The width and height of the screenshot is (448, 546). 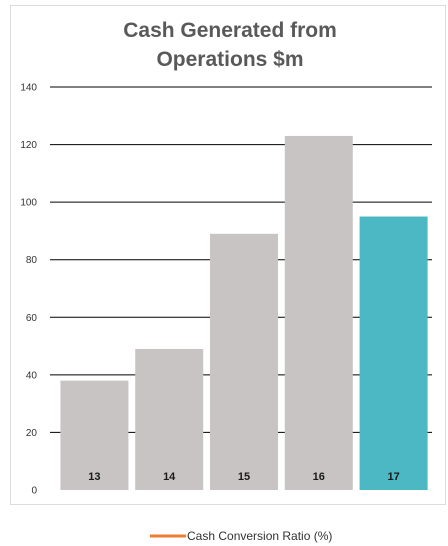 I want to click on y-tick-label: 20, so click(x=32, y=433).